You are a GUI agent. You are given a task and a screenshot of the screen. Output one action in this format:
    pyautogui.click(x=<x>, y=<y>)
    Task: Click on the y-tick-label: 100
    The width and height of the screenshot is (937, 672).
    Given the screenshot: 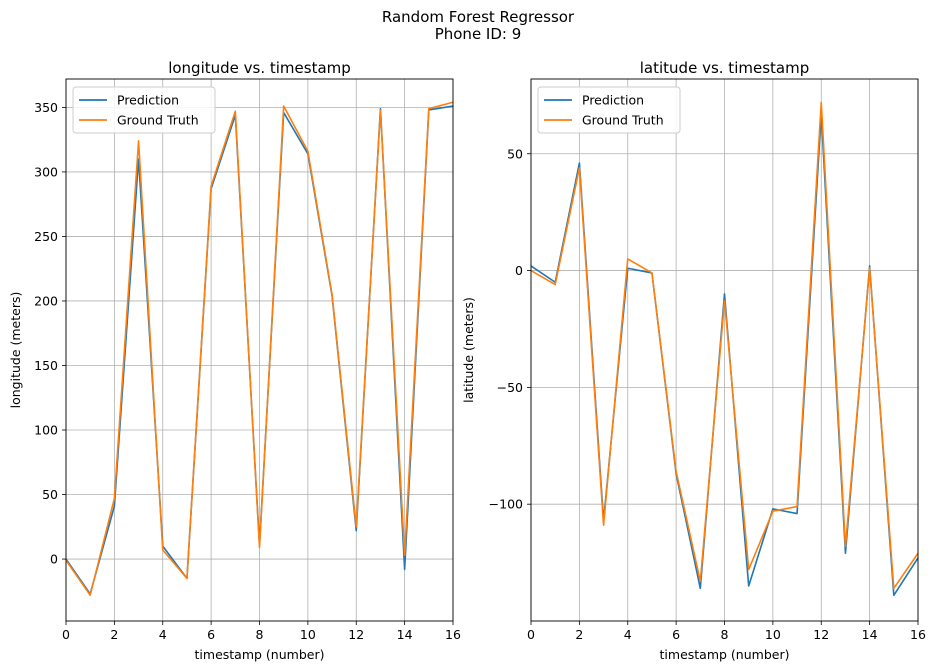 What is the action you would take?
    pyautogui.click(x=46, y=430)
    